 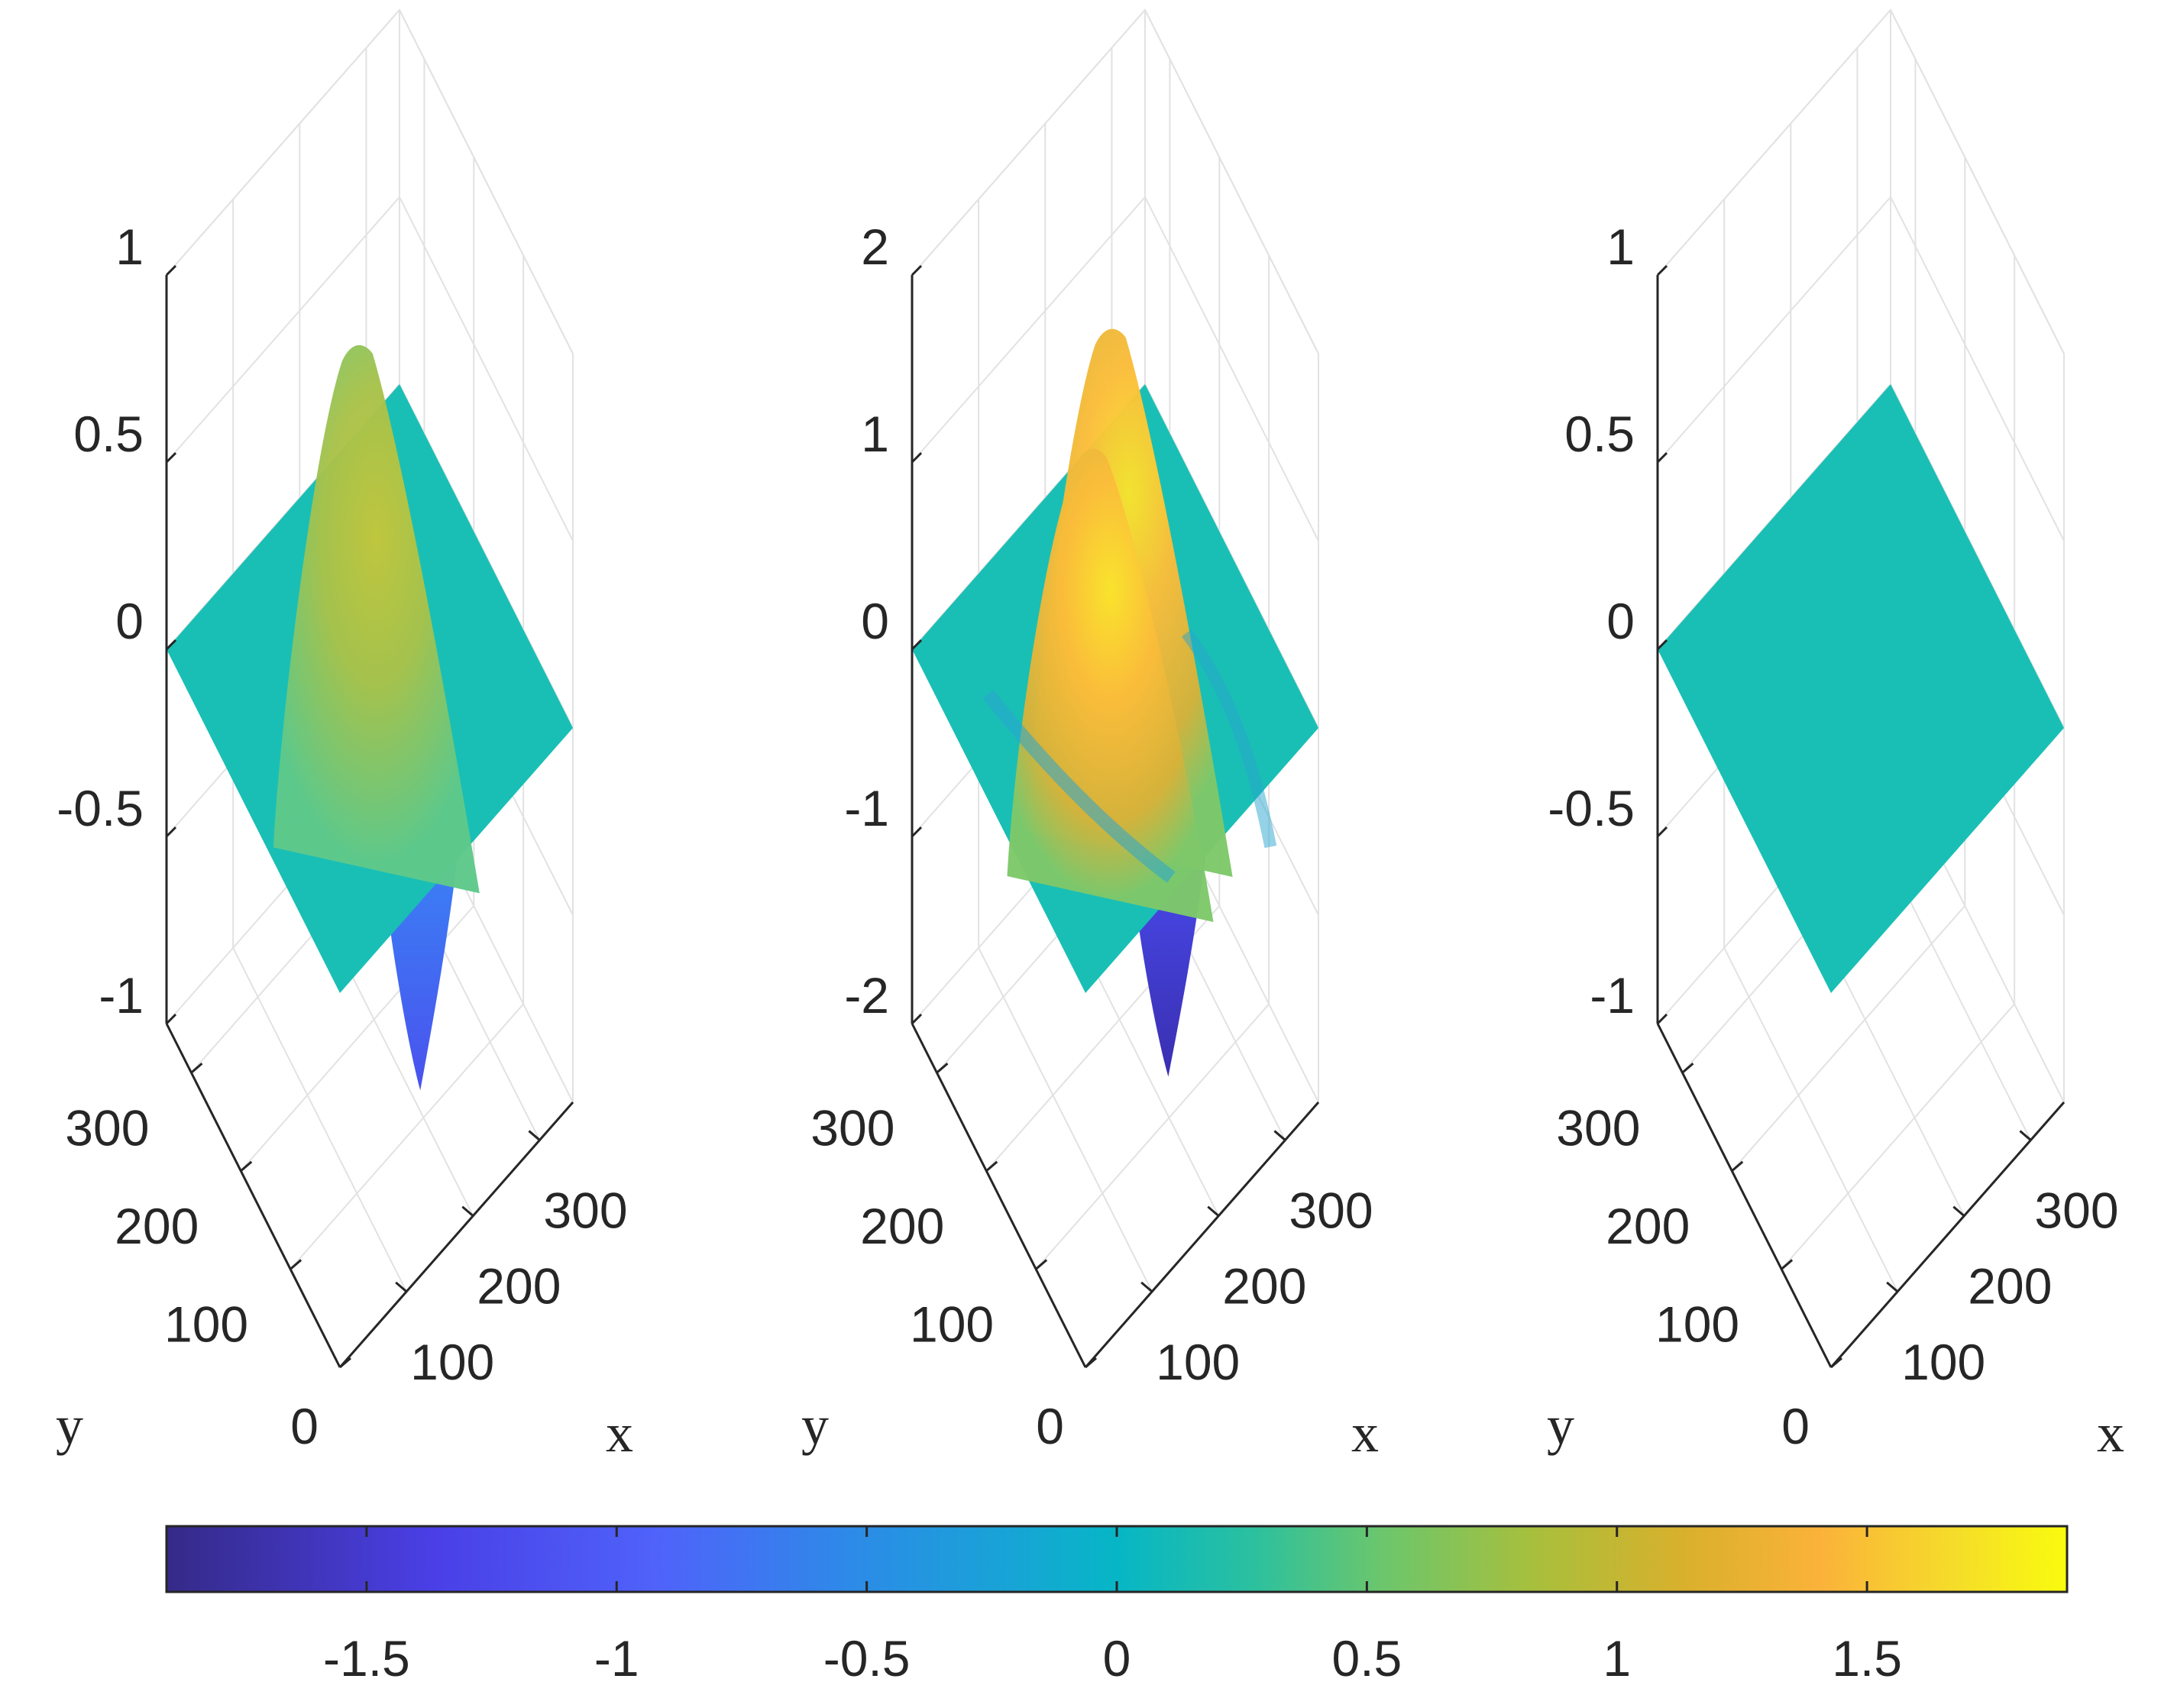 I want to click on z-tick-label: 2, so click(x=875, y=246).